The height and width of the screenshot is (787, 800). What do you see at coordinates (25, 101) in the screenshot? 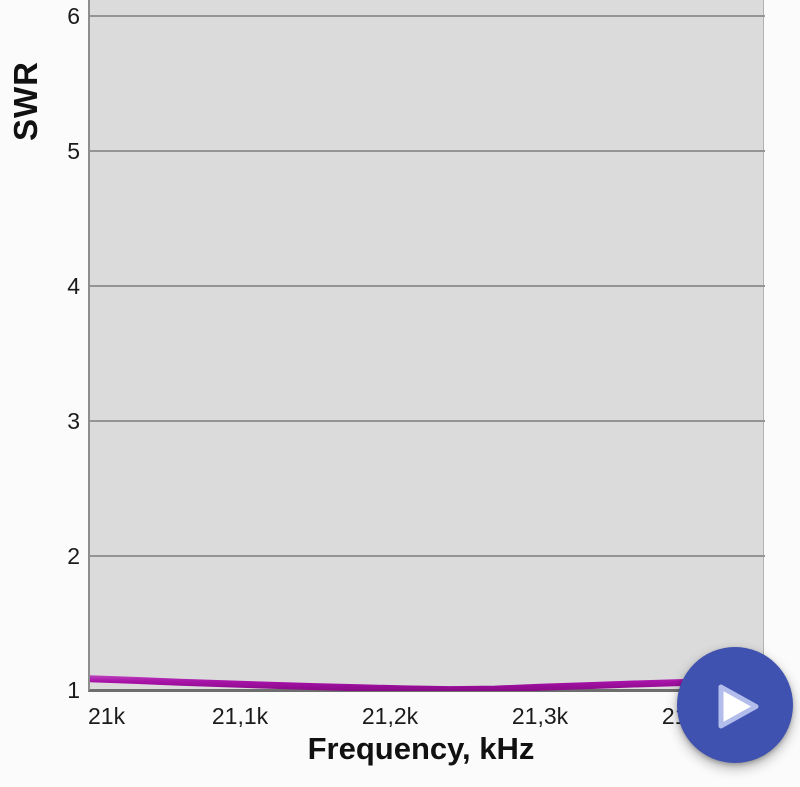
I see `y-axis-title: SWR` at bounding box center [25, 101].